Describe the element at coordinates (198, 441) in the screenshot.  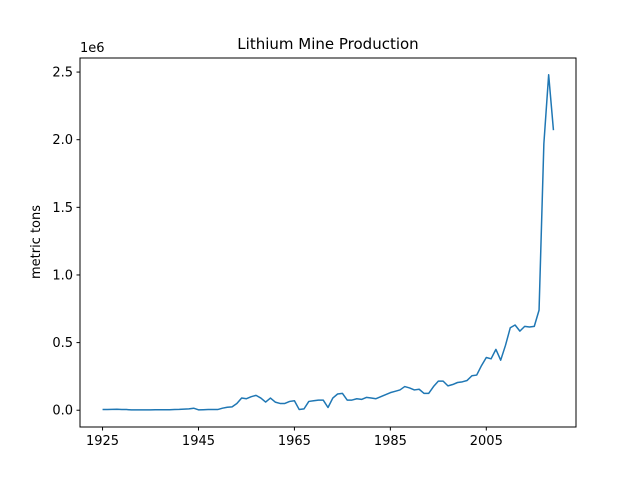
I see `x-tick-label: 1945` at that location.